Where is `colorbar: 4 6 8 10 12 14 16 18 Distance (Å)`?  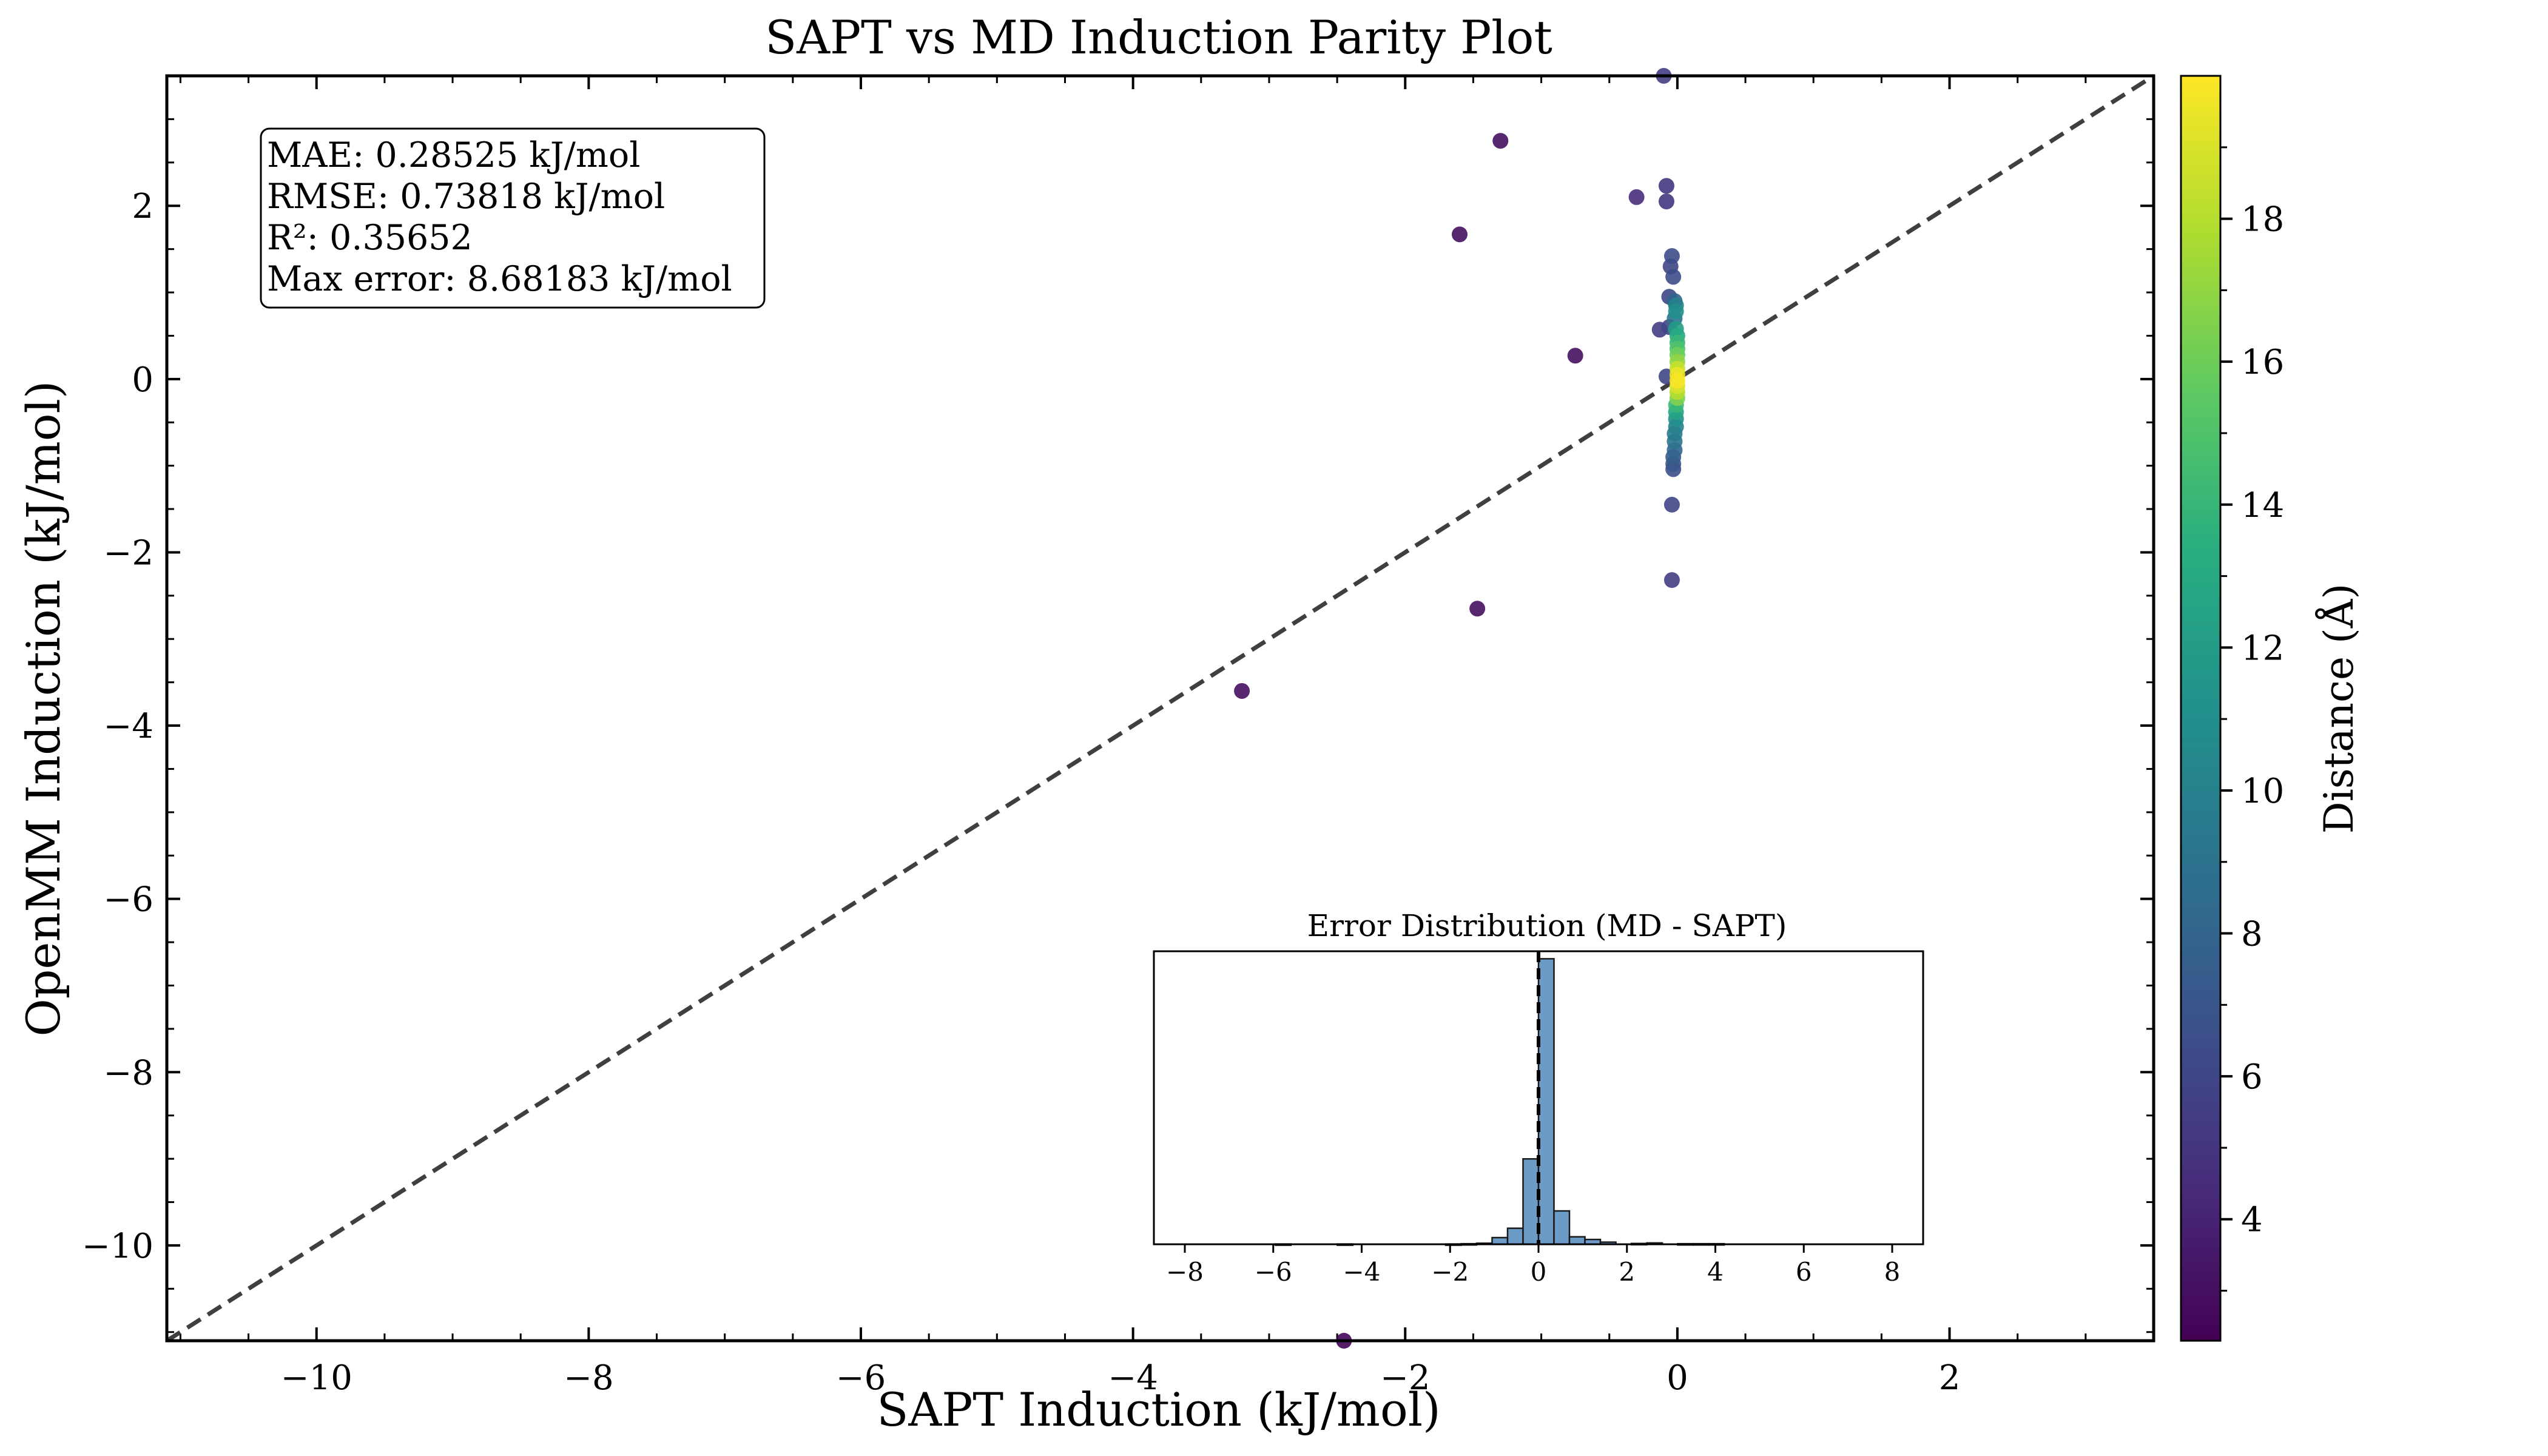 colorbar: 4 6 8 10 12 14 16 18 Distance (Å) is located at coordinates (2271, 708).